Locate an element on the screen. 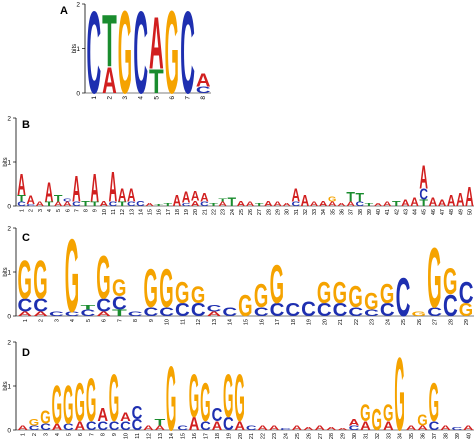  x-tick-label: 37 is located at coordinates (435, 436).